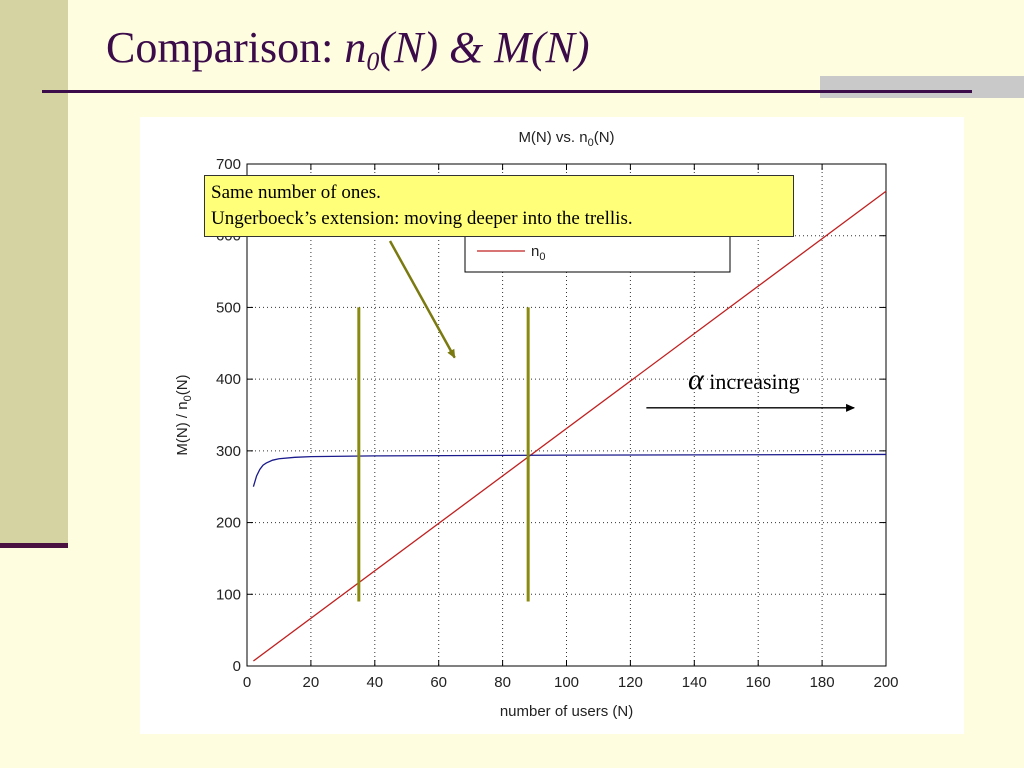 The height and width of the screenshot is (768, 1024). What do you see at coordinates (228, 523) in the screenshot?
I see `y-tick-label: 200` at bounding box center [228, 523].